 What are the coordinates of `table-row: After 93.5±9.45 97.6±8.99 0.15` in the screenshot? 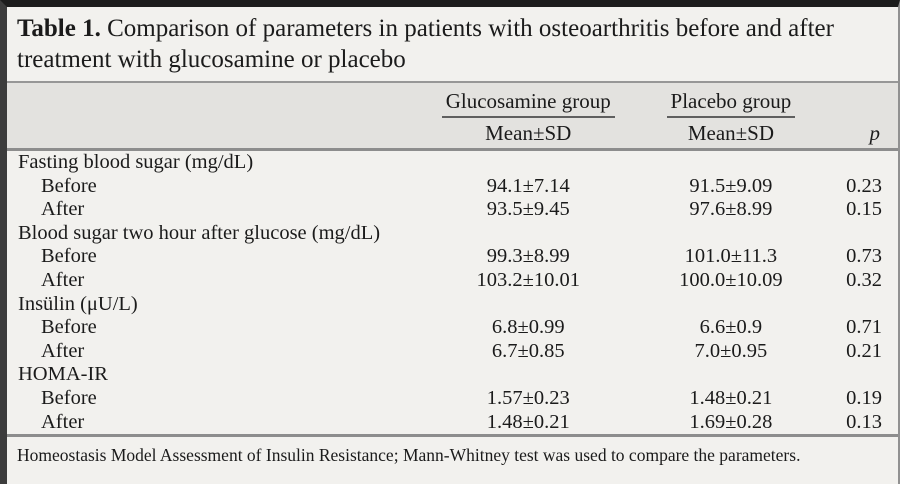 It's located at (452, 210).